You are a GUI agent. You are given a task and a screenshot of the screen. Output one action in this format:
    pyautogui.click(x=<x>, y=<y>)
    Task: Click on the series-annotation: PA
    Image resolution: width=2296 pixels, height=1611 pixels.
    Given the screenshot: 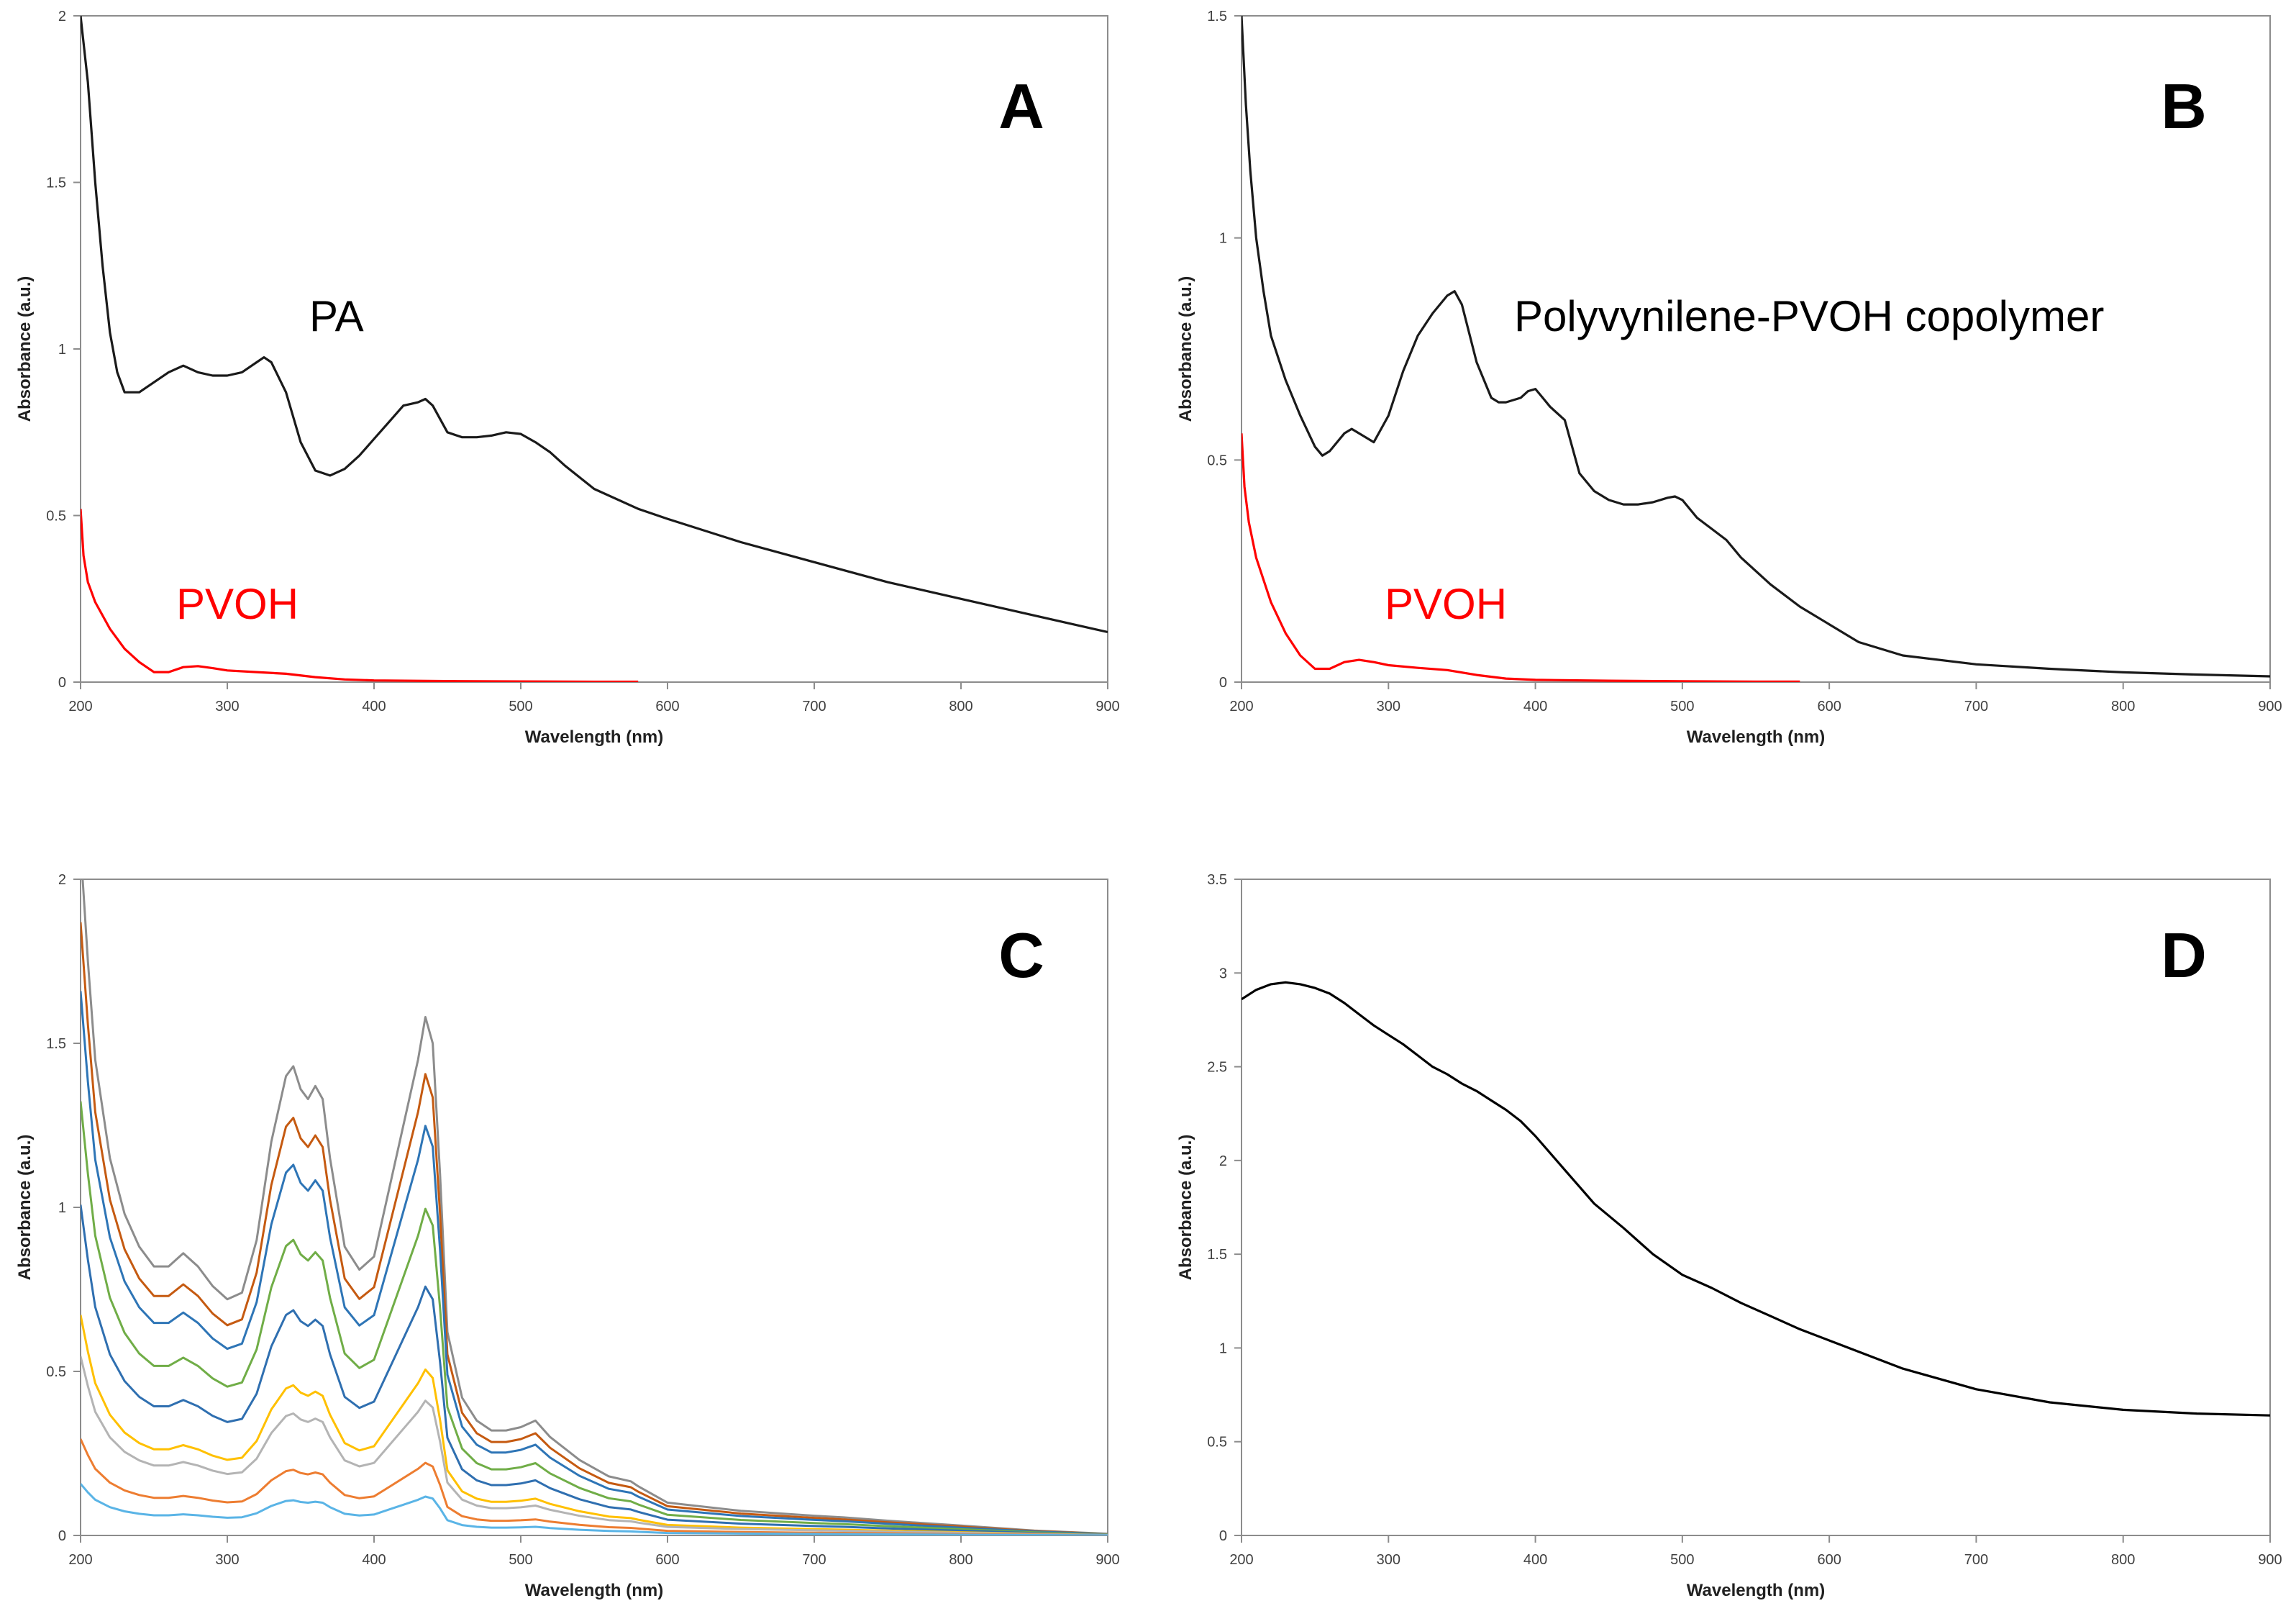 What is the action you would take?
    pyautogui.click(x=336, y=316)
    